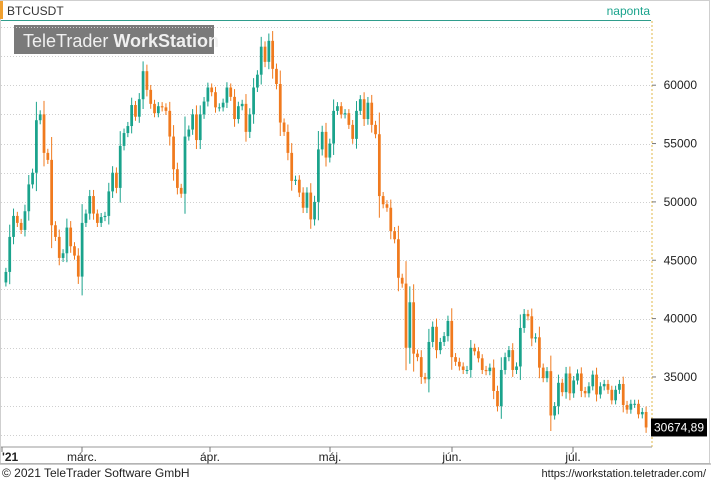 The width and height of the screenshot is (711, 481). Describe the element at coordinates (291, 455) in the screenshot. I see `x-axis: '21 márc. ápr. máj. jún. júl.` at that location.